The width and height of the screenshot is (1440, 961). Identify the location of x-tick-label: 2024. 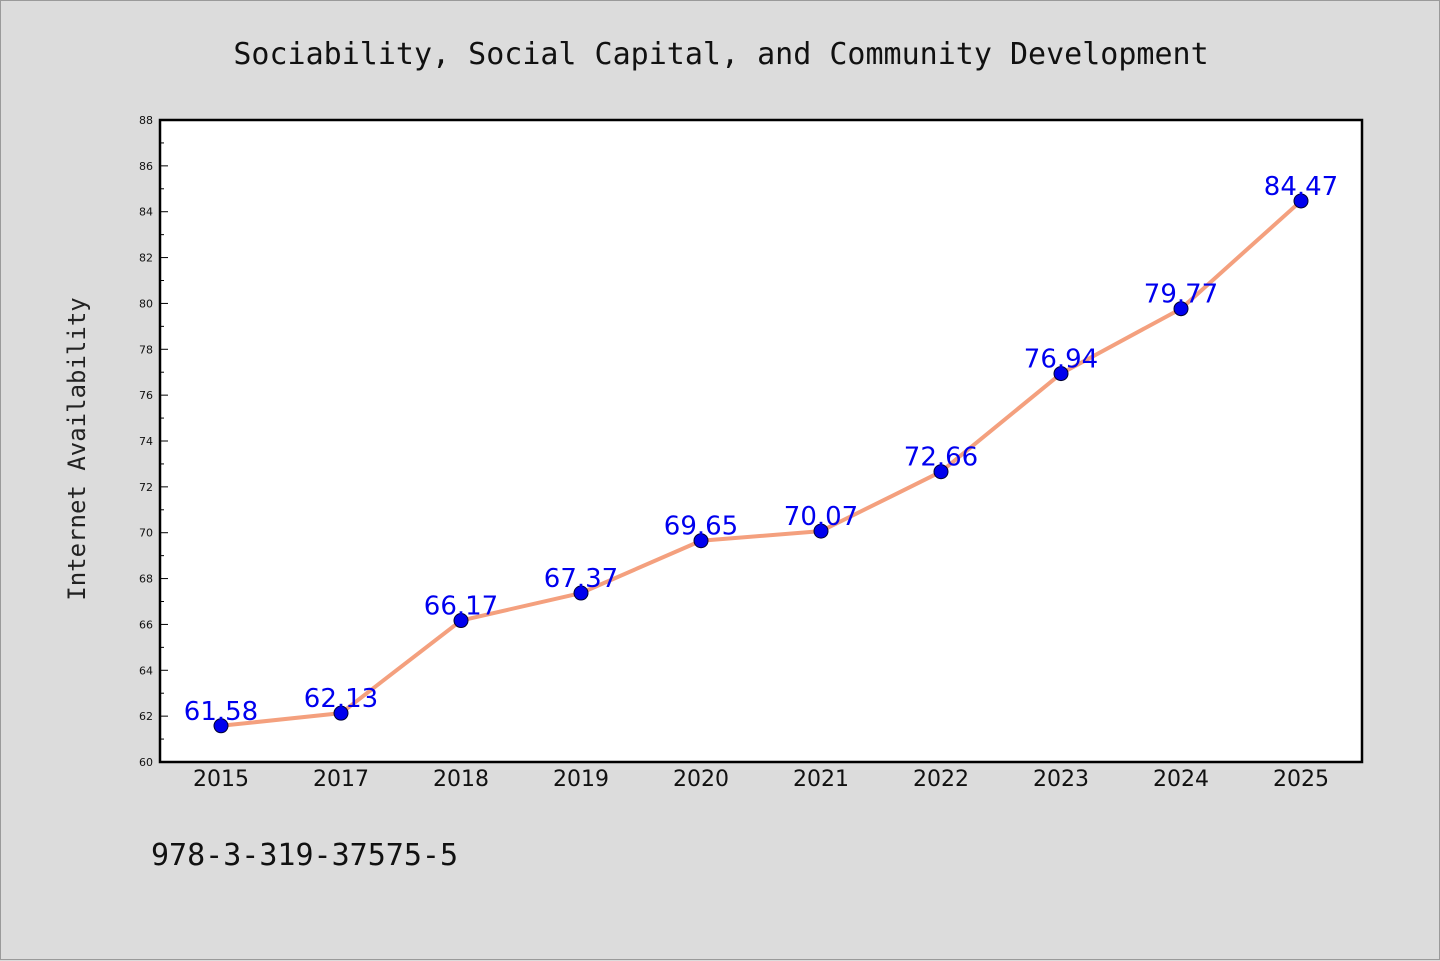
(1181, 779).